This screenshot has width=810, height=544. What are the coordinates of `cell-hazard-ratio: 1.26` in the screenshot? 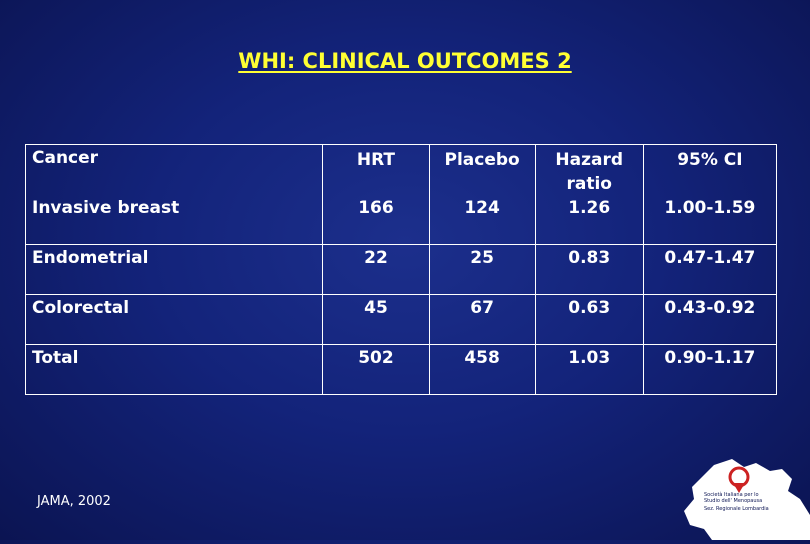 It's located at (589, 208).